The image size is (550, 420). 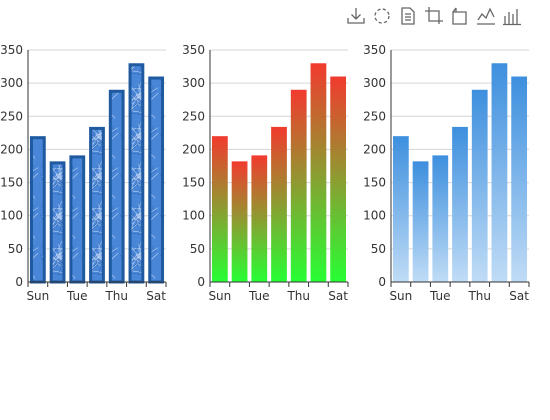 I want to click on bar-chart-icon, so click(x=512, y=16).